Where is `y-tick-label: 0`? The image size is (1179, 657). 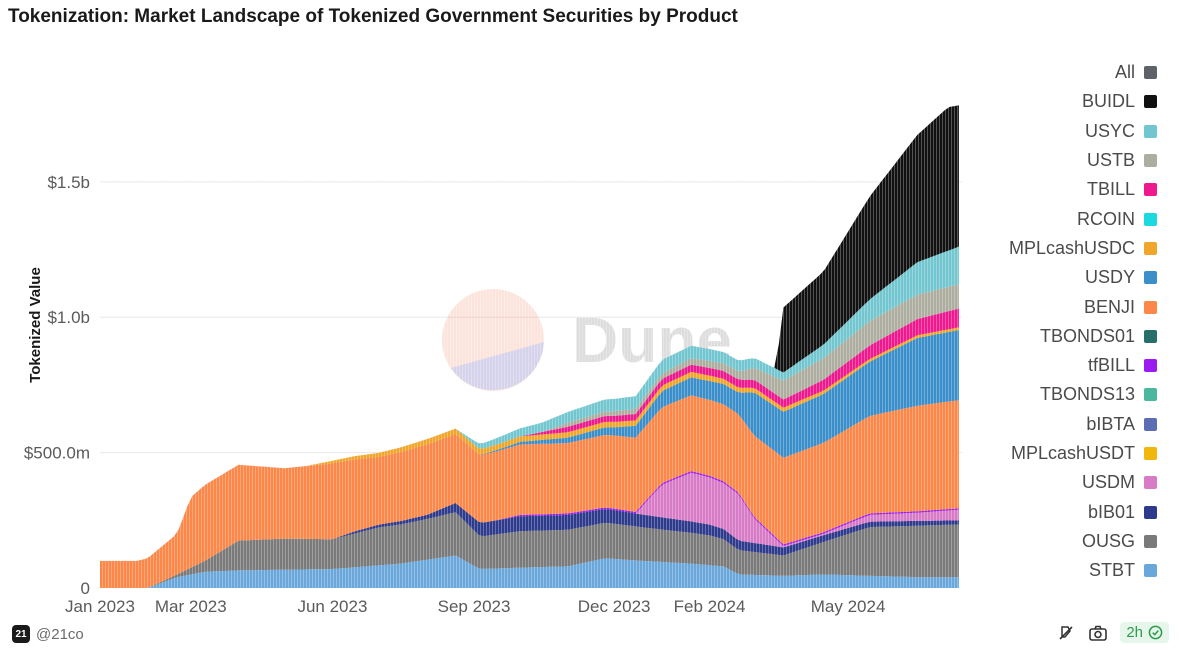 y-tick-label: 0 is located at coordinates (85, 588).